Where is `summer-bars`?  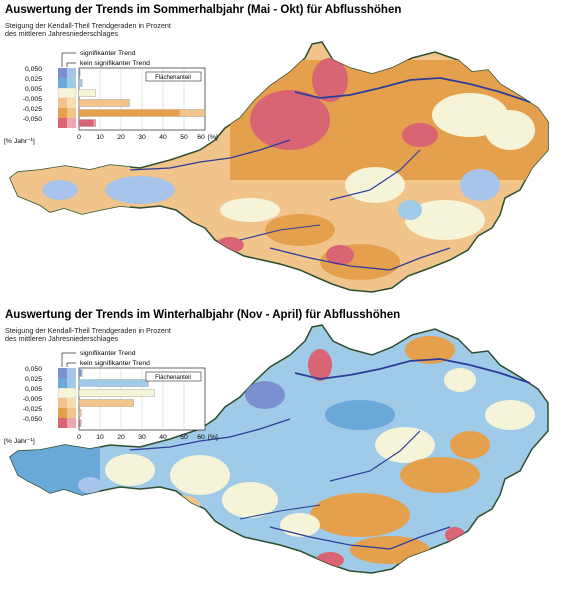 summer-bars is located at coordinates (142, 98).